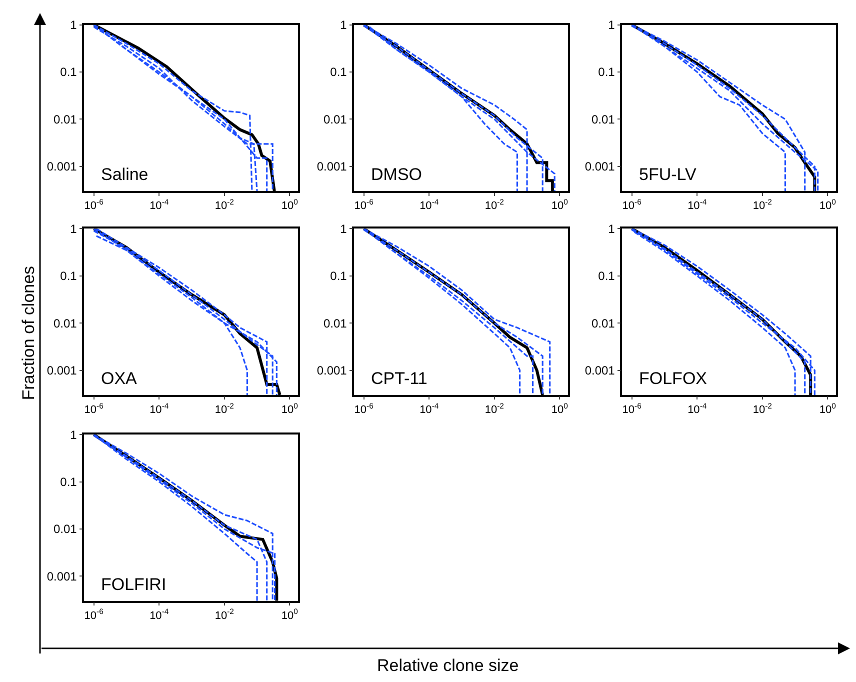 The image size is (856, 682). Describe the element at coordinates (119, 378) in the screenshot. I see `text: OXA` at that location.